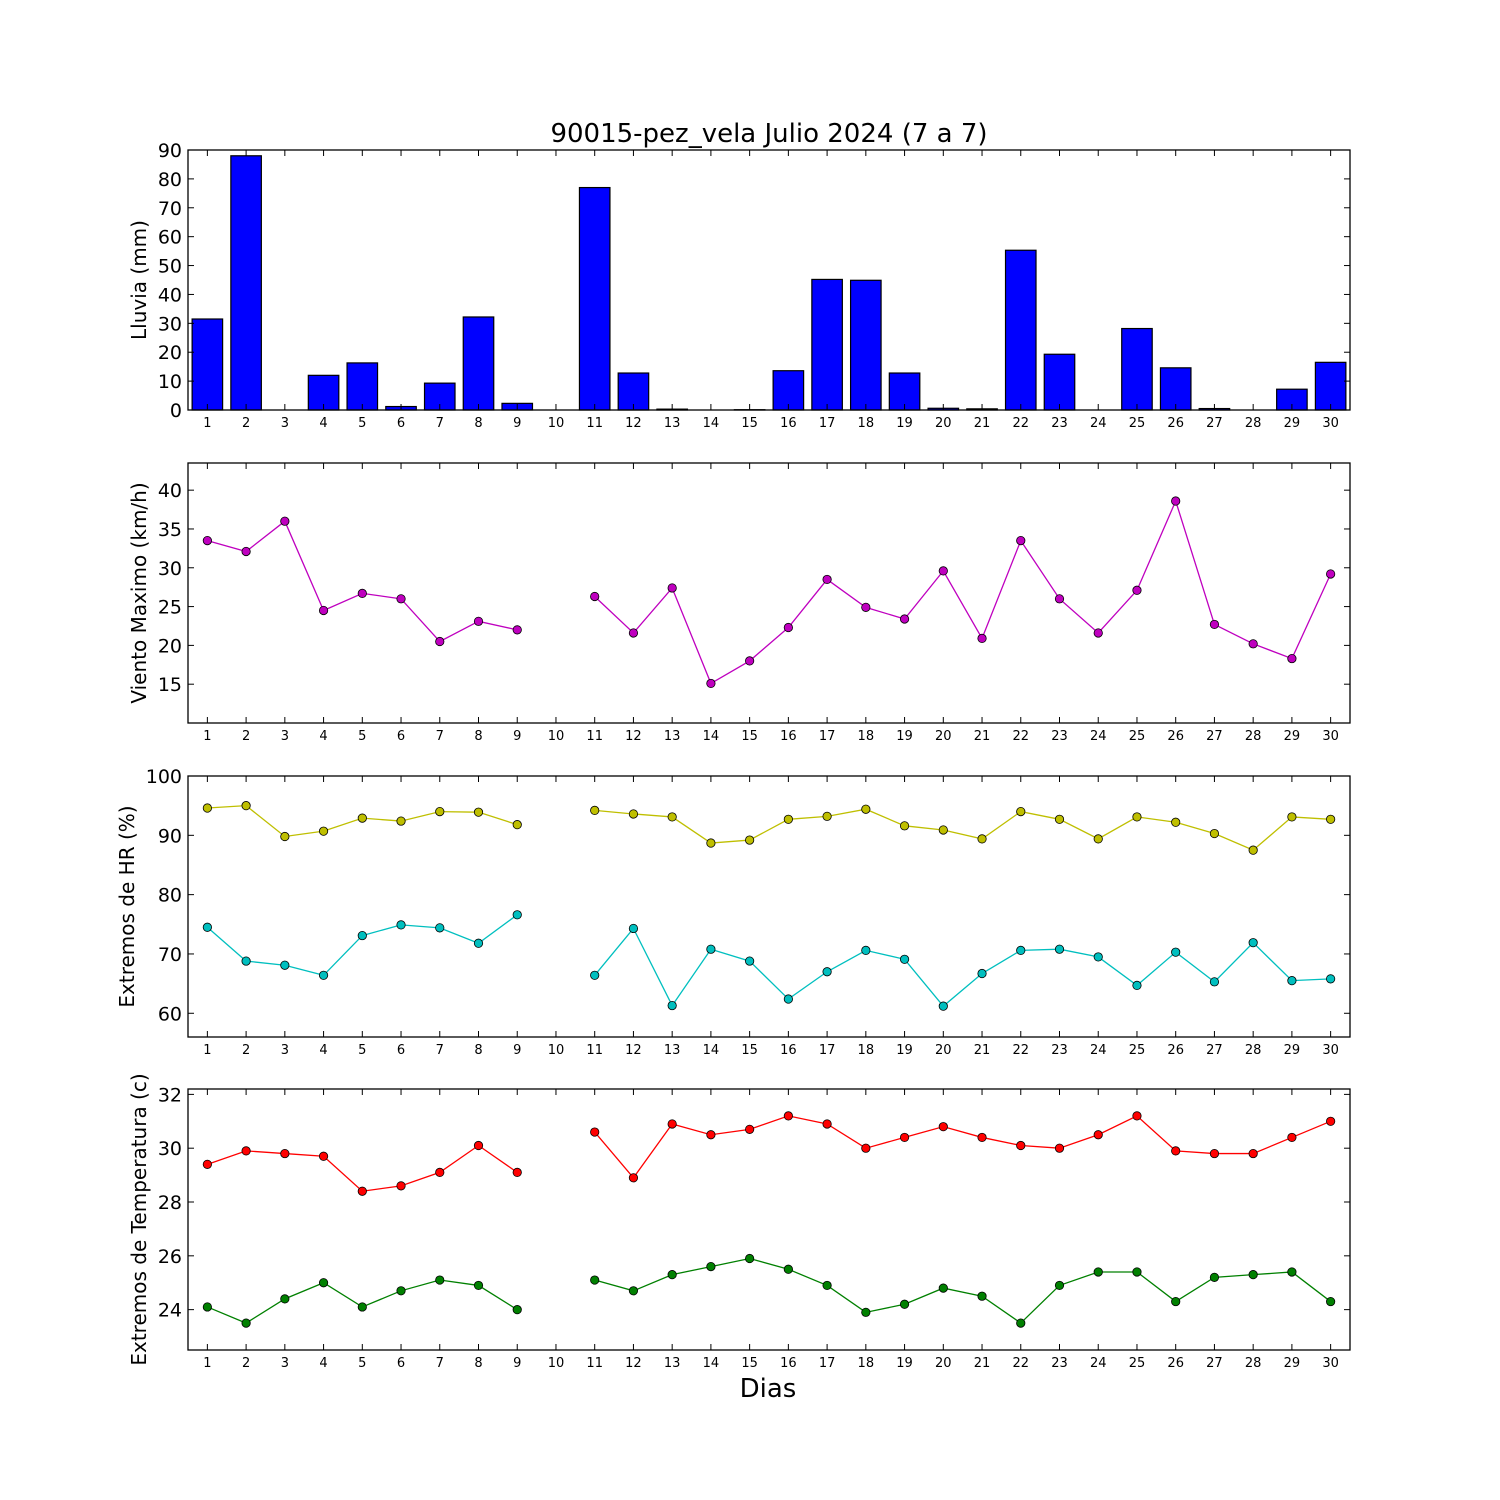 The image size is (1500, 1500). Describe the element at coordinates (401, 1363) in the screenshot. I see `x-tick-label: 6` at that location.